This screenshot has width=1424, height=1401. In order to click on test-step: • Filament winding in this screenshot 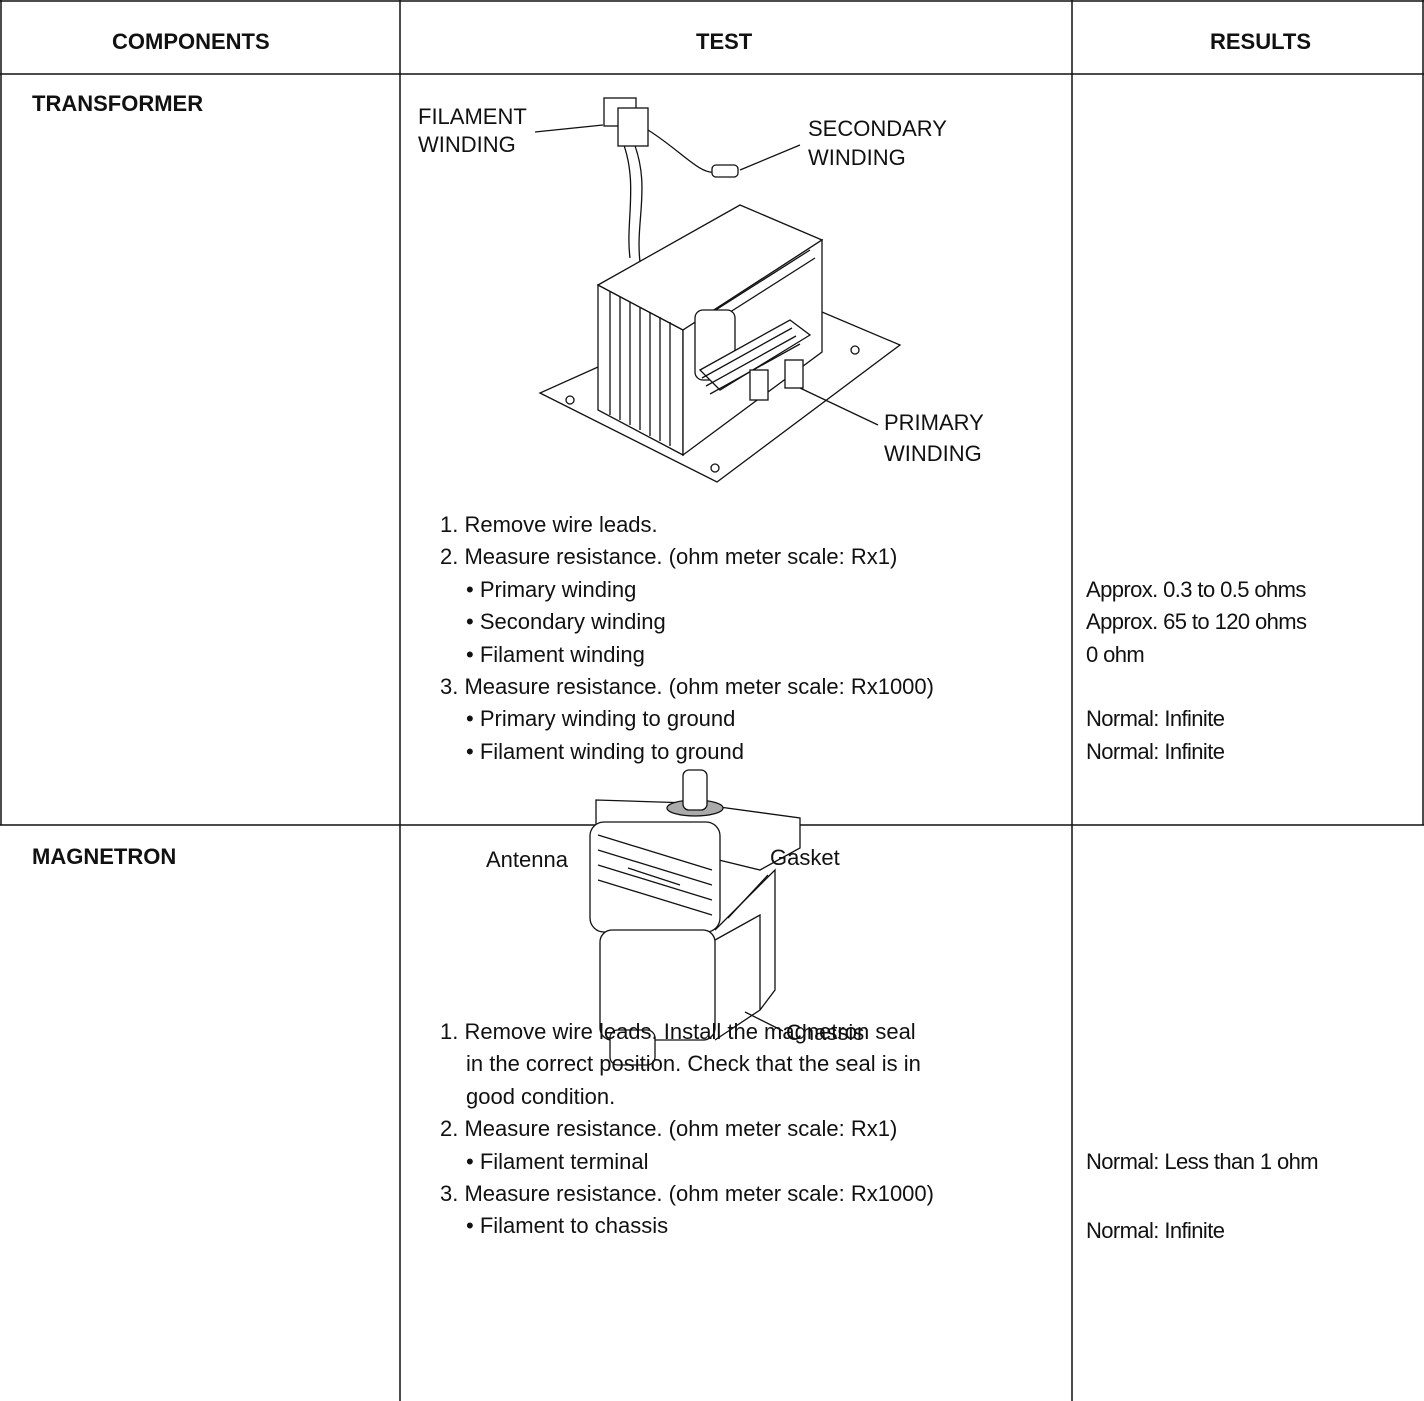, I will do `click(555, 654)`.